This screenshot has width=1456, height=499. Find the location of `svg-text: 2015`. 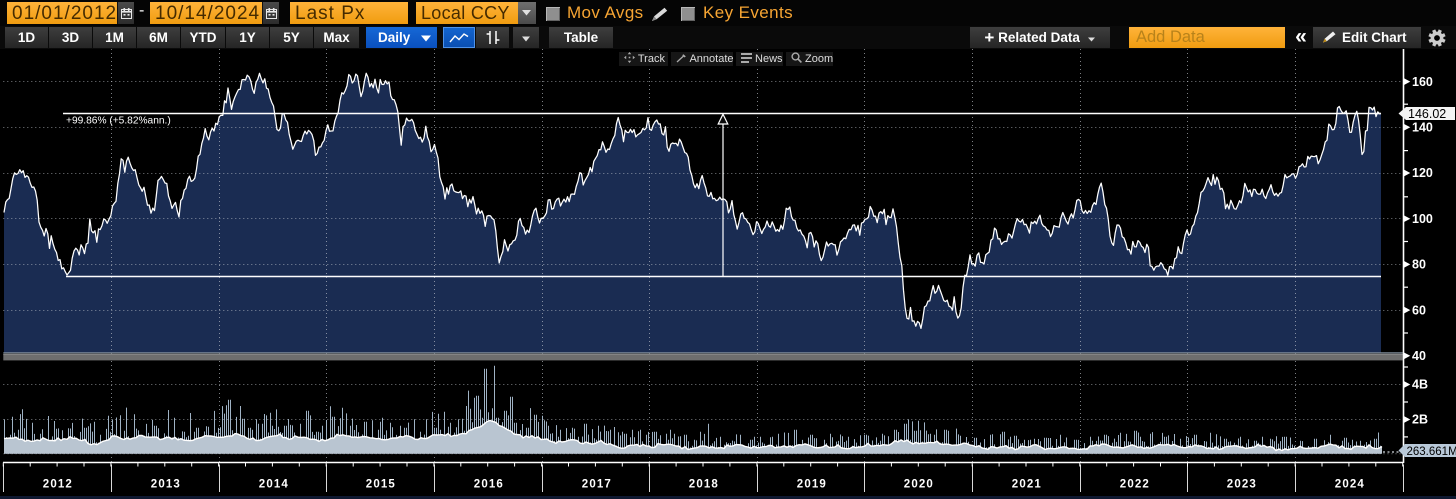

svg-text: 2015 is located at coordinates (381, 485).